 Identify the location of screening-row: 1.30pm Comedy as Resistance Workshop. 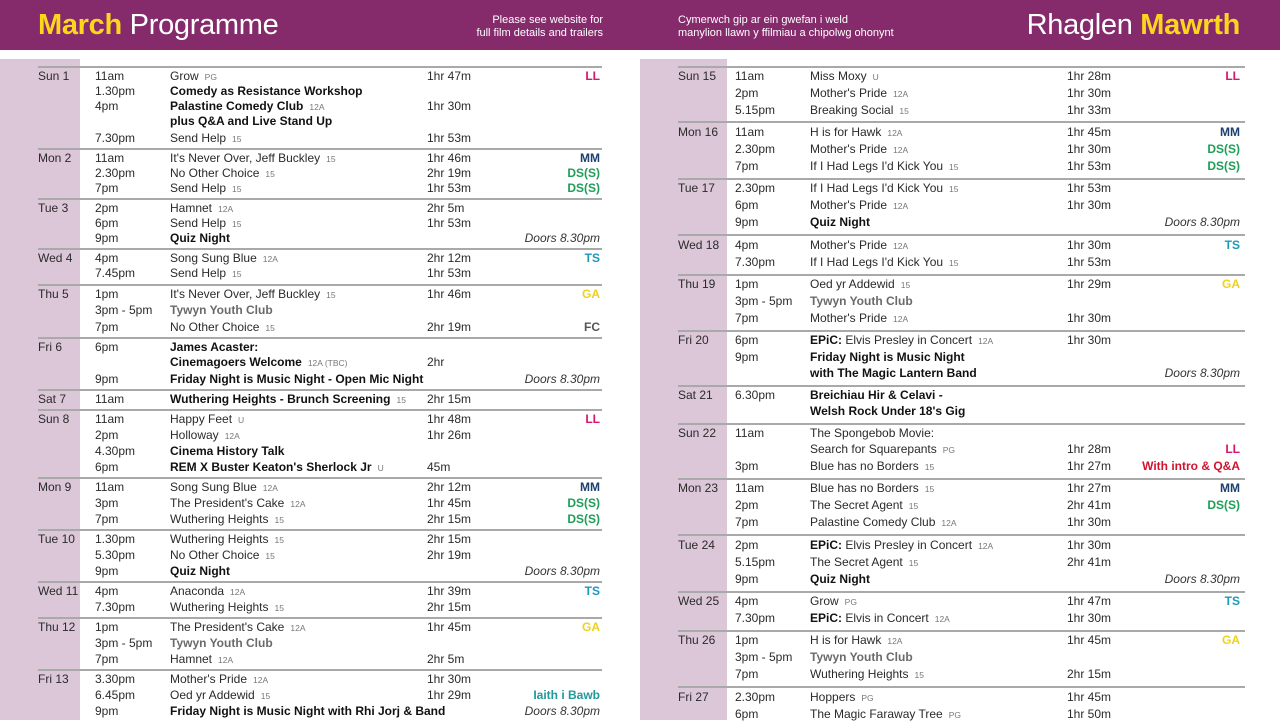
(320, 91).